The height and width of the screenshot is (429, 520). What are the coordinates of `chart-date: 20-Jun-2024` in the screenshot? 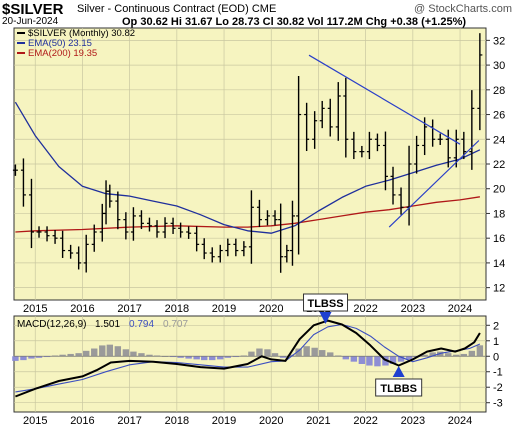 It's located at (30, 21).